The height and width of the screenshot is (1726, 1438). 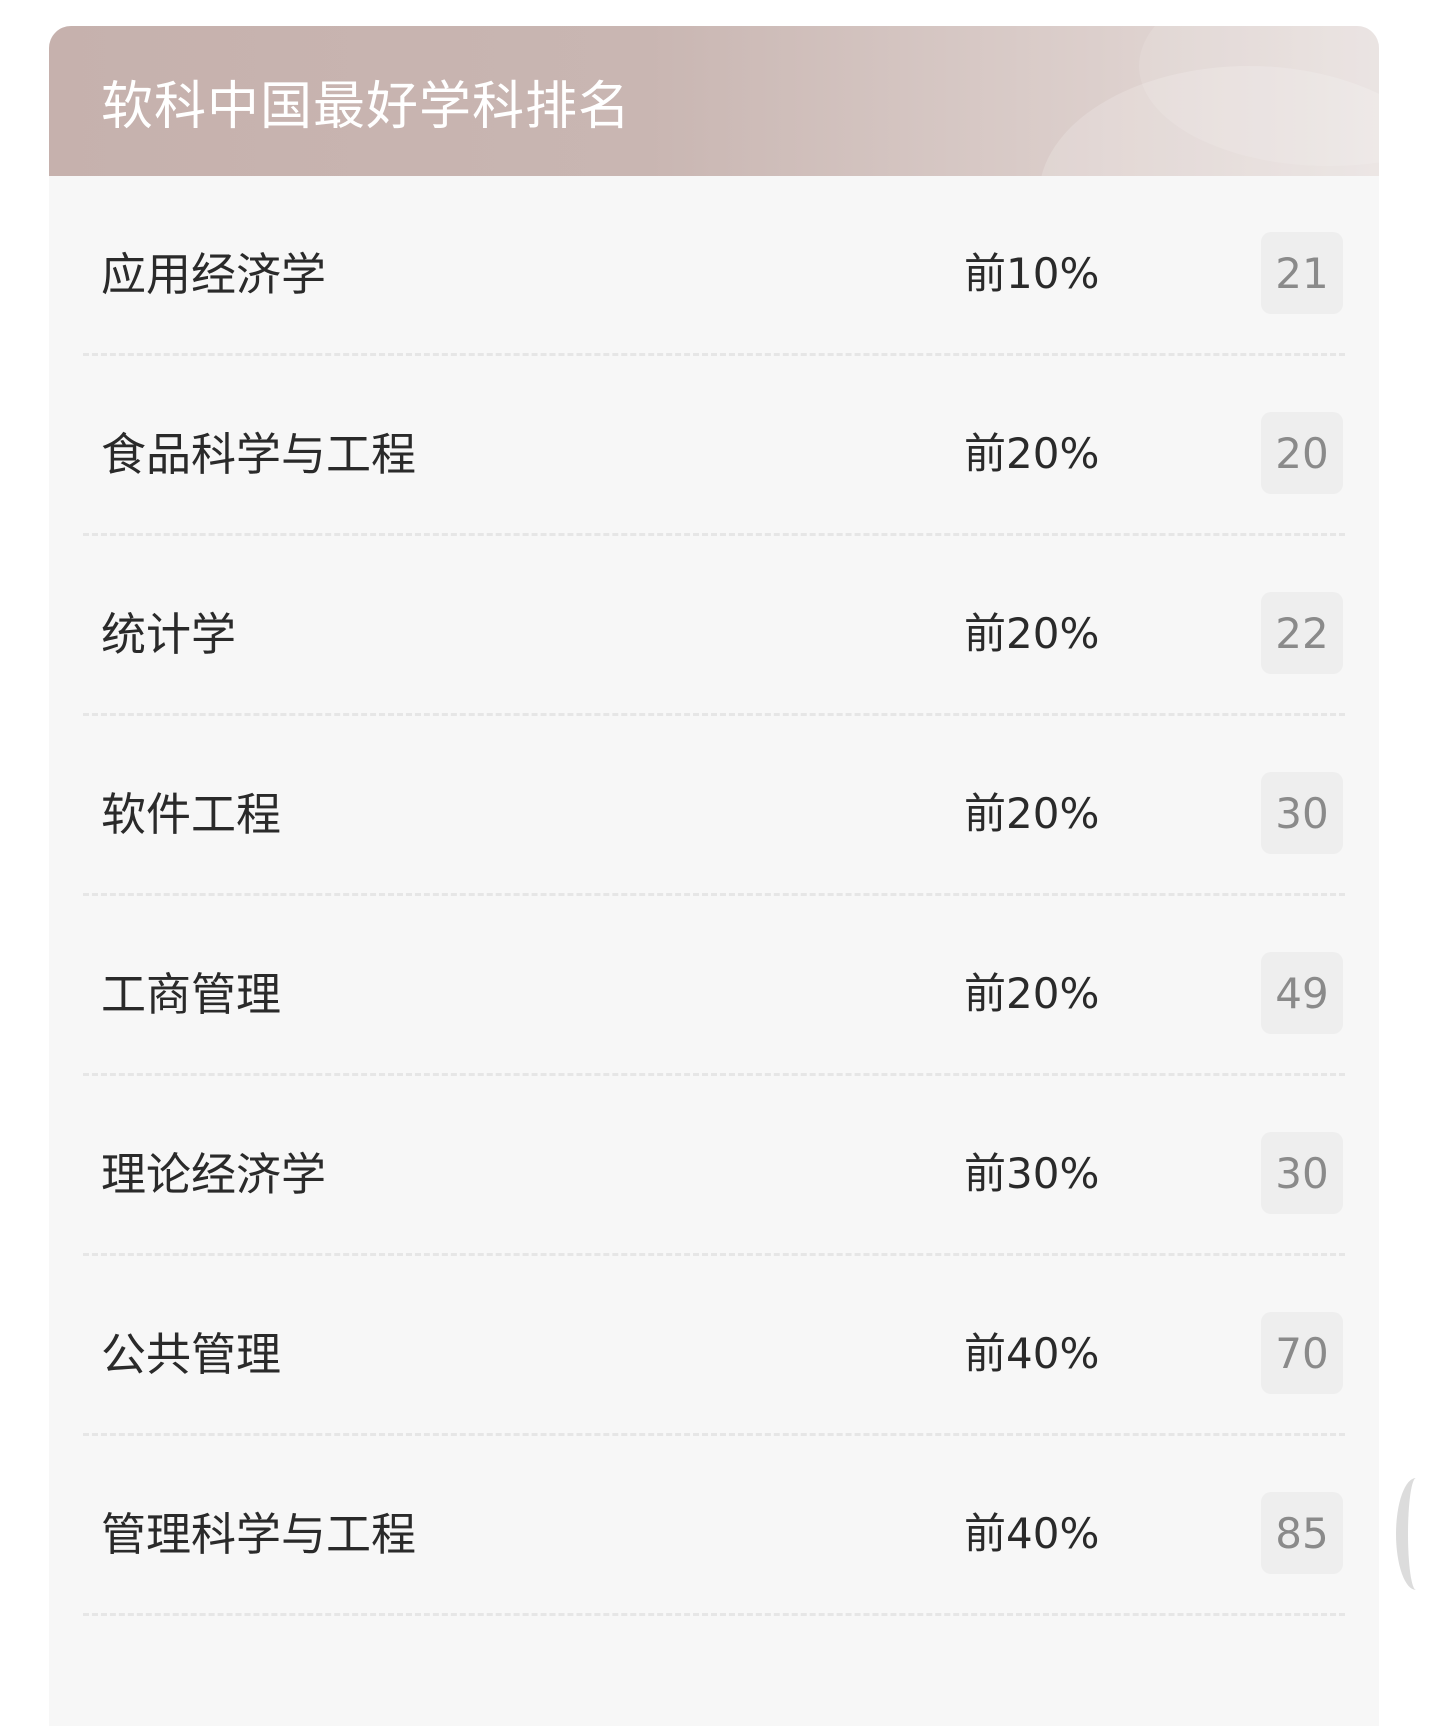 I want to click on rank-badge: 49, so click(x=1302, y=993).